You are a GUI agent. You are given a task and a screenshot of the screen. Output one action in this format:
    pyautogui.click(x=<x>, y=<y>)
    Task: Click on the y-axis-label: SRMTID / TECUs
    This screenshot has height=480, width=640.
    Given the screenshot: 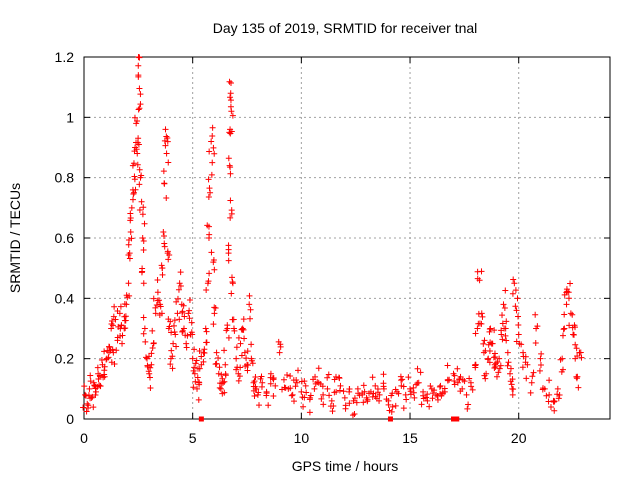 What is the action you would take?
    pyautogui.click(x=15, y=238)
    